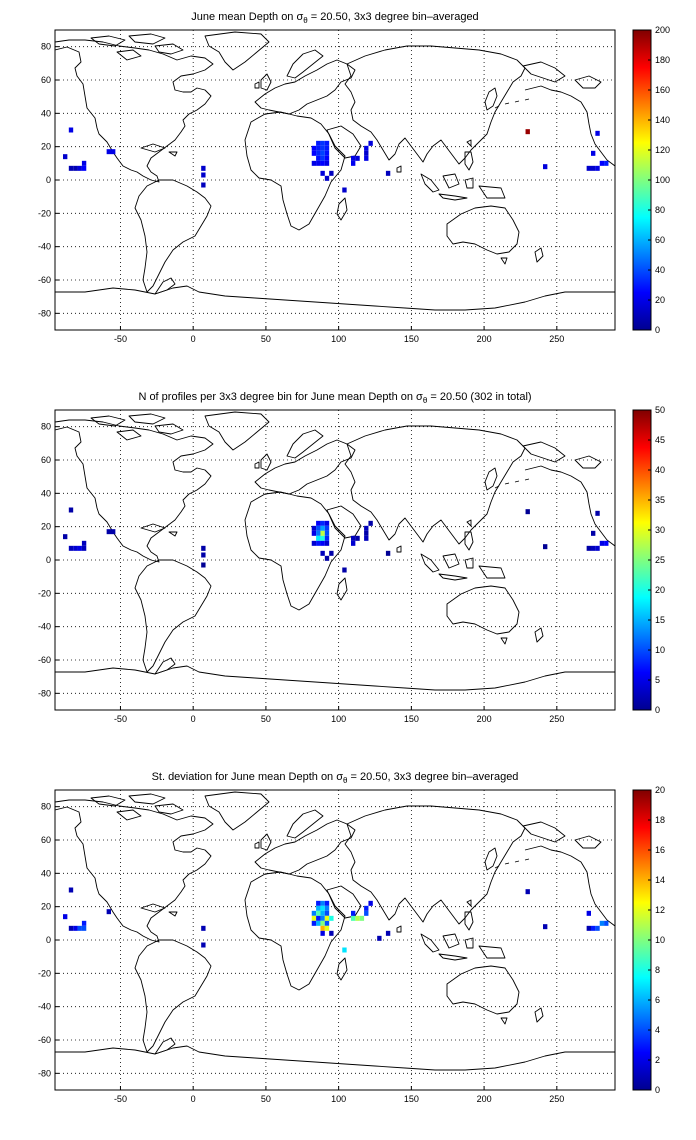 The width and height of the screenshot is (696, 1140). Describe the element at coordinates (248, 777) in the screenshot. I see `title-prefix: St. deviation for June mean Depth on σ` at that location.